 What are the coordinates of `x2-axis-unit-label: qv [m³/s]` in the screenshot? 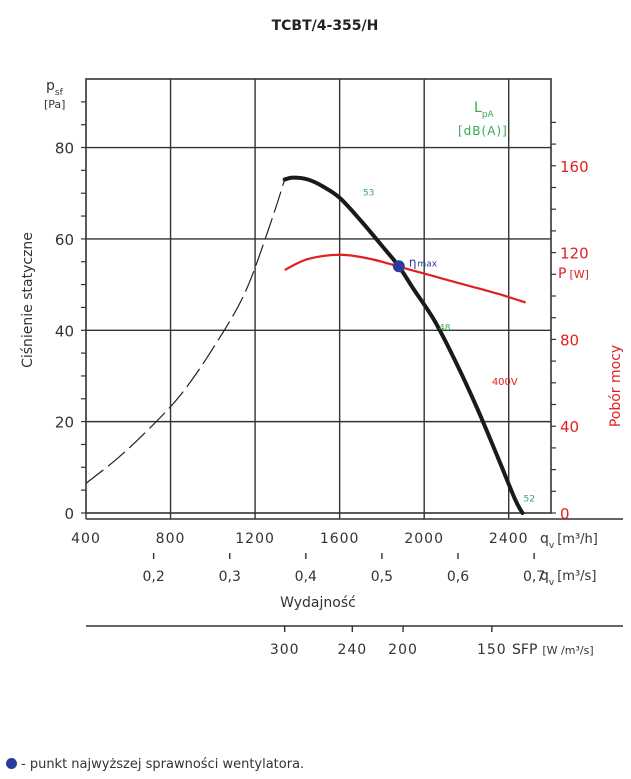 It's located at (568, 578).